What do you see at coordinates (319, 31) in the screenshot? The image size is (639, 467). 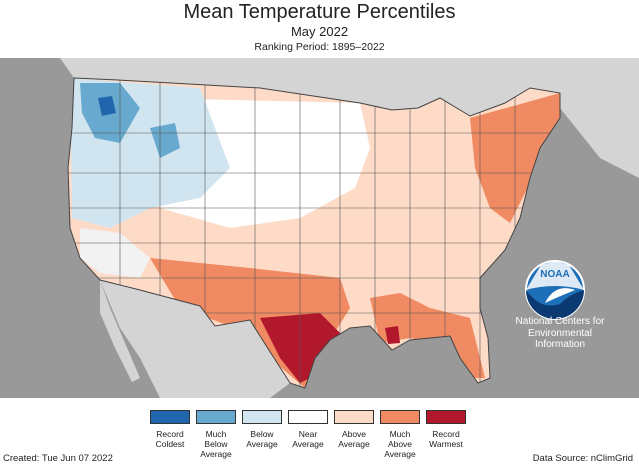 I see `map-subtitle: May 2022` at bounding box center [319, 31].